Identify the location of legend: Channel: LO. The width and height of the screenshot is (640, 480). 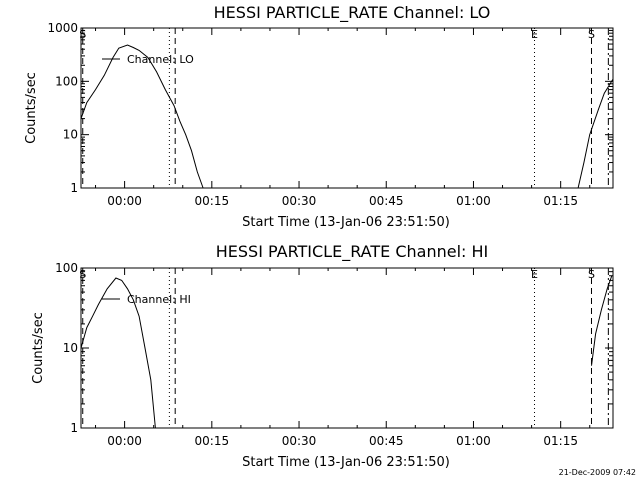
(148, 59).